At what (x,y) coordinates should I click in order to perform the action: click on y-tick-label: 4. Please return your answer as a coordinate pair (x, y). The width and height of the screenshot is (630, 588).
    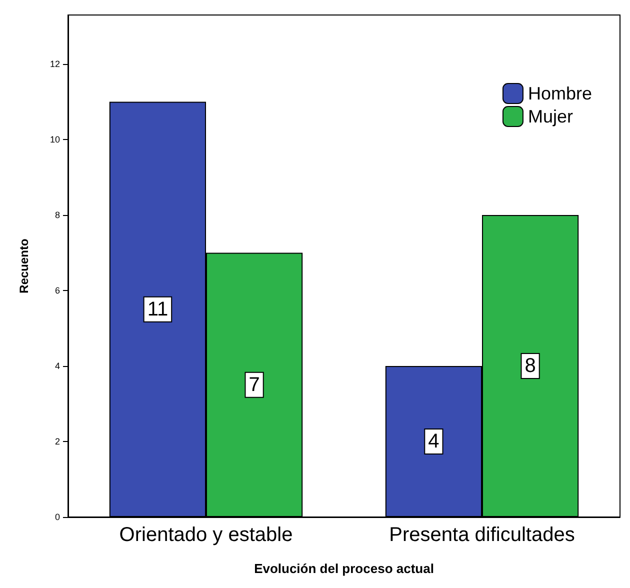
    Looking at the image, I should click on (57, 366).